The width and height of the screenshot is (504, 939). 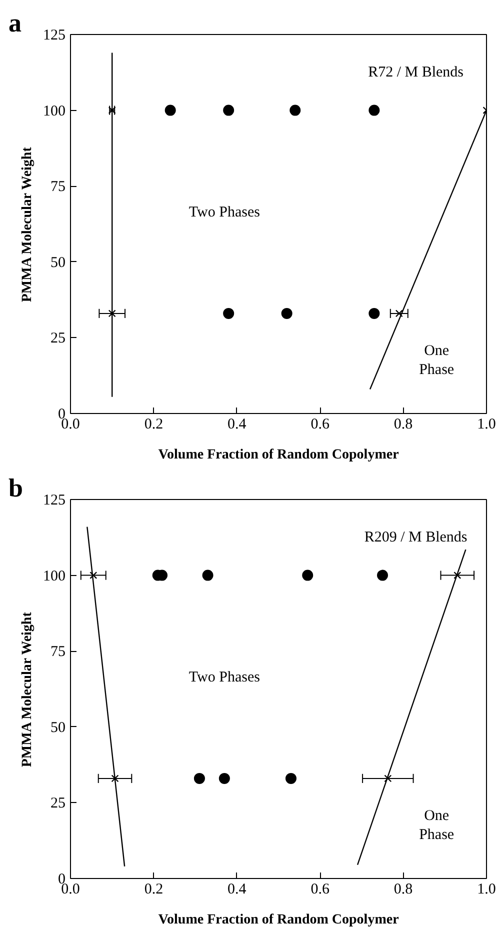 I want to click on annotation: R72 / M Blends, so click(x=416, y=72).